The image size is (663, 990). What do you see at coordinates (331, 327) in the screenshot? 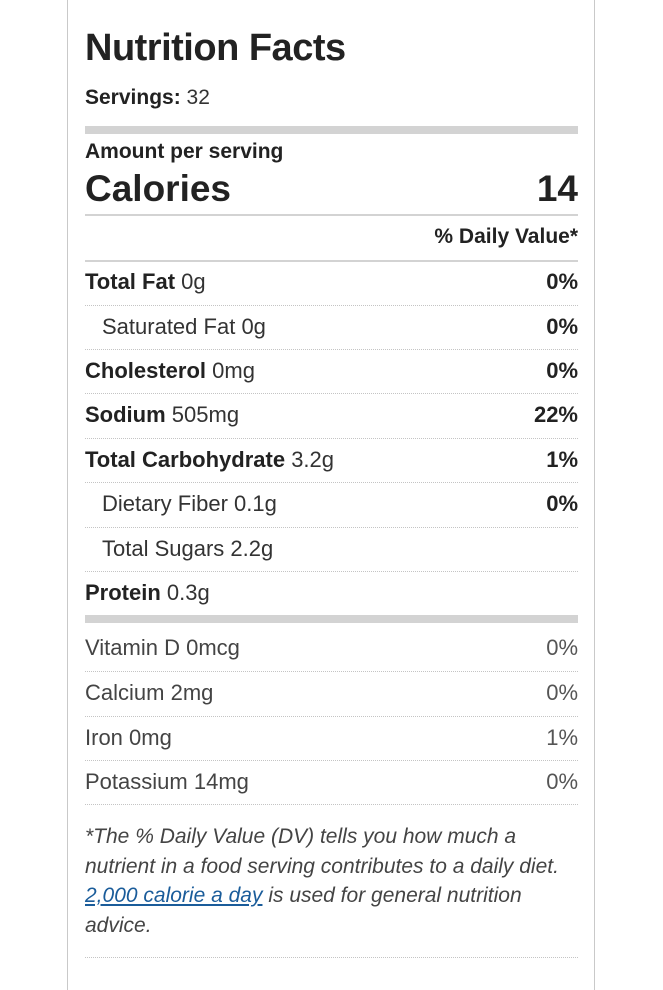
I see `nutrient-row-saturated-fat: Saturated Fat 0g 0%` at bounding box center [331, 327].